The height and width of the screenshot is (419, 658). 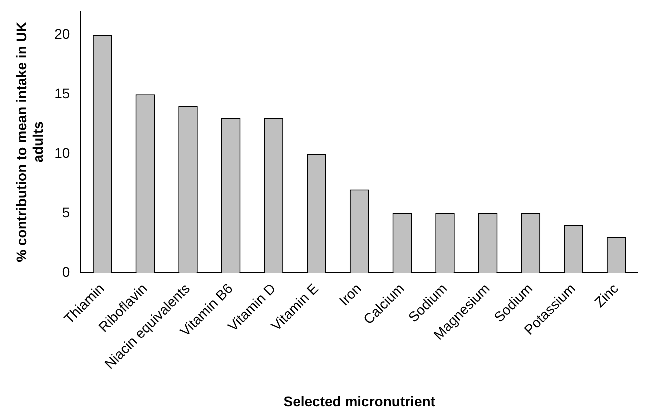 I want to click on x-tick-label: Zinc, so click(x=606, y=295).